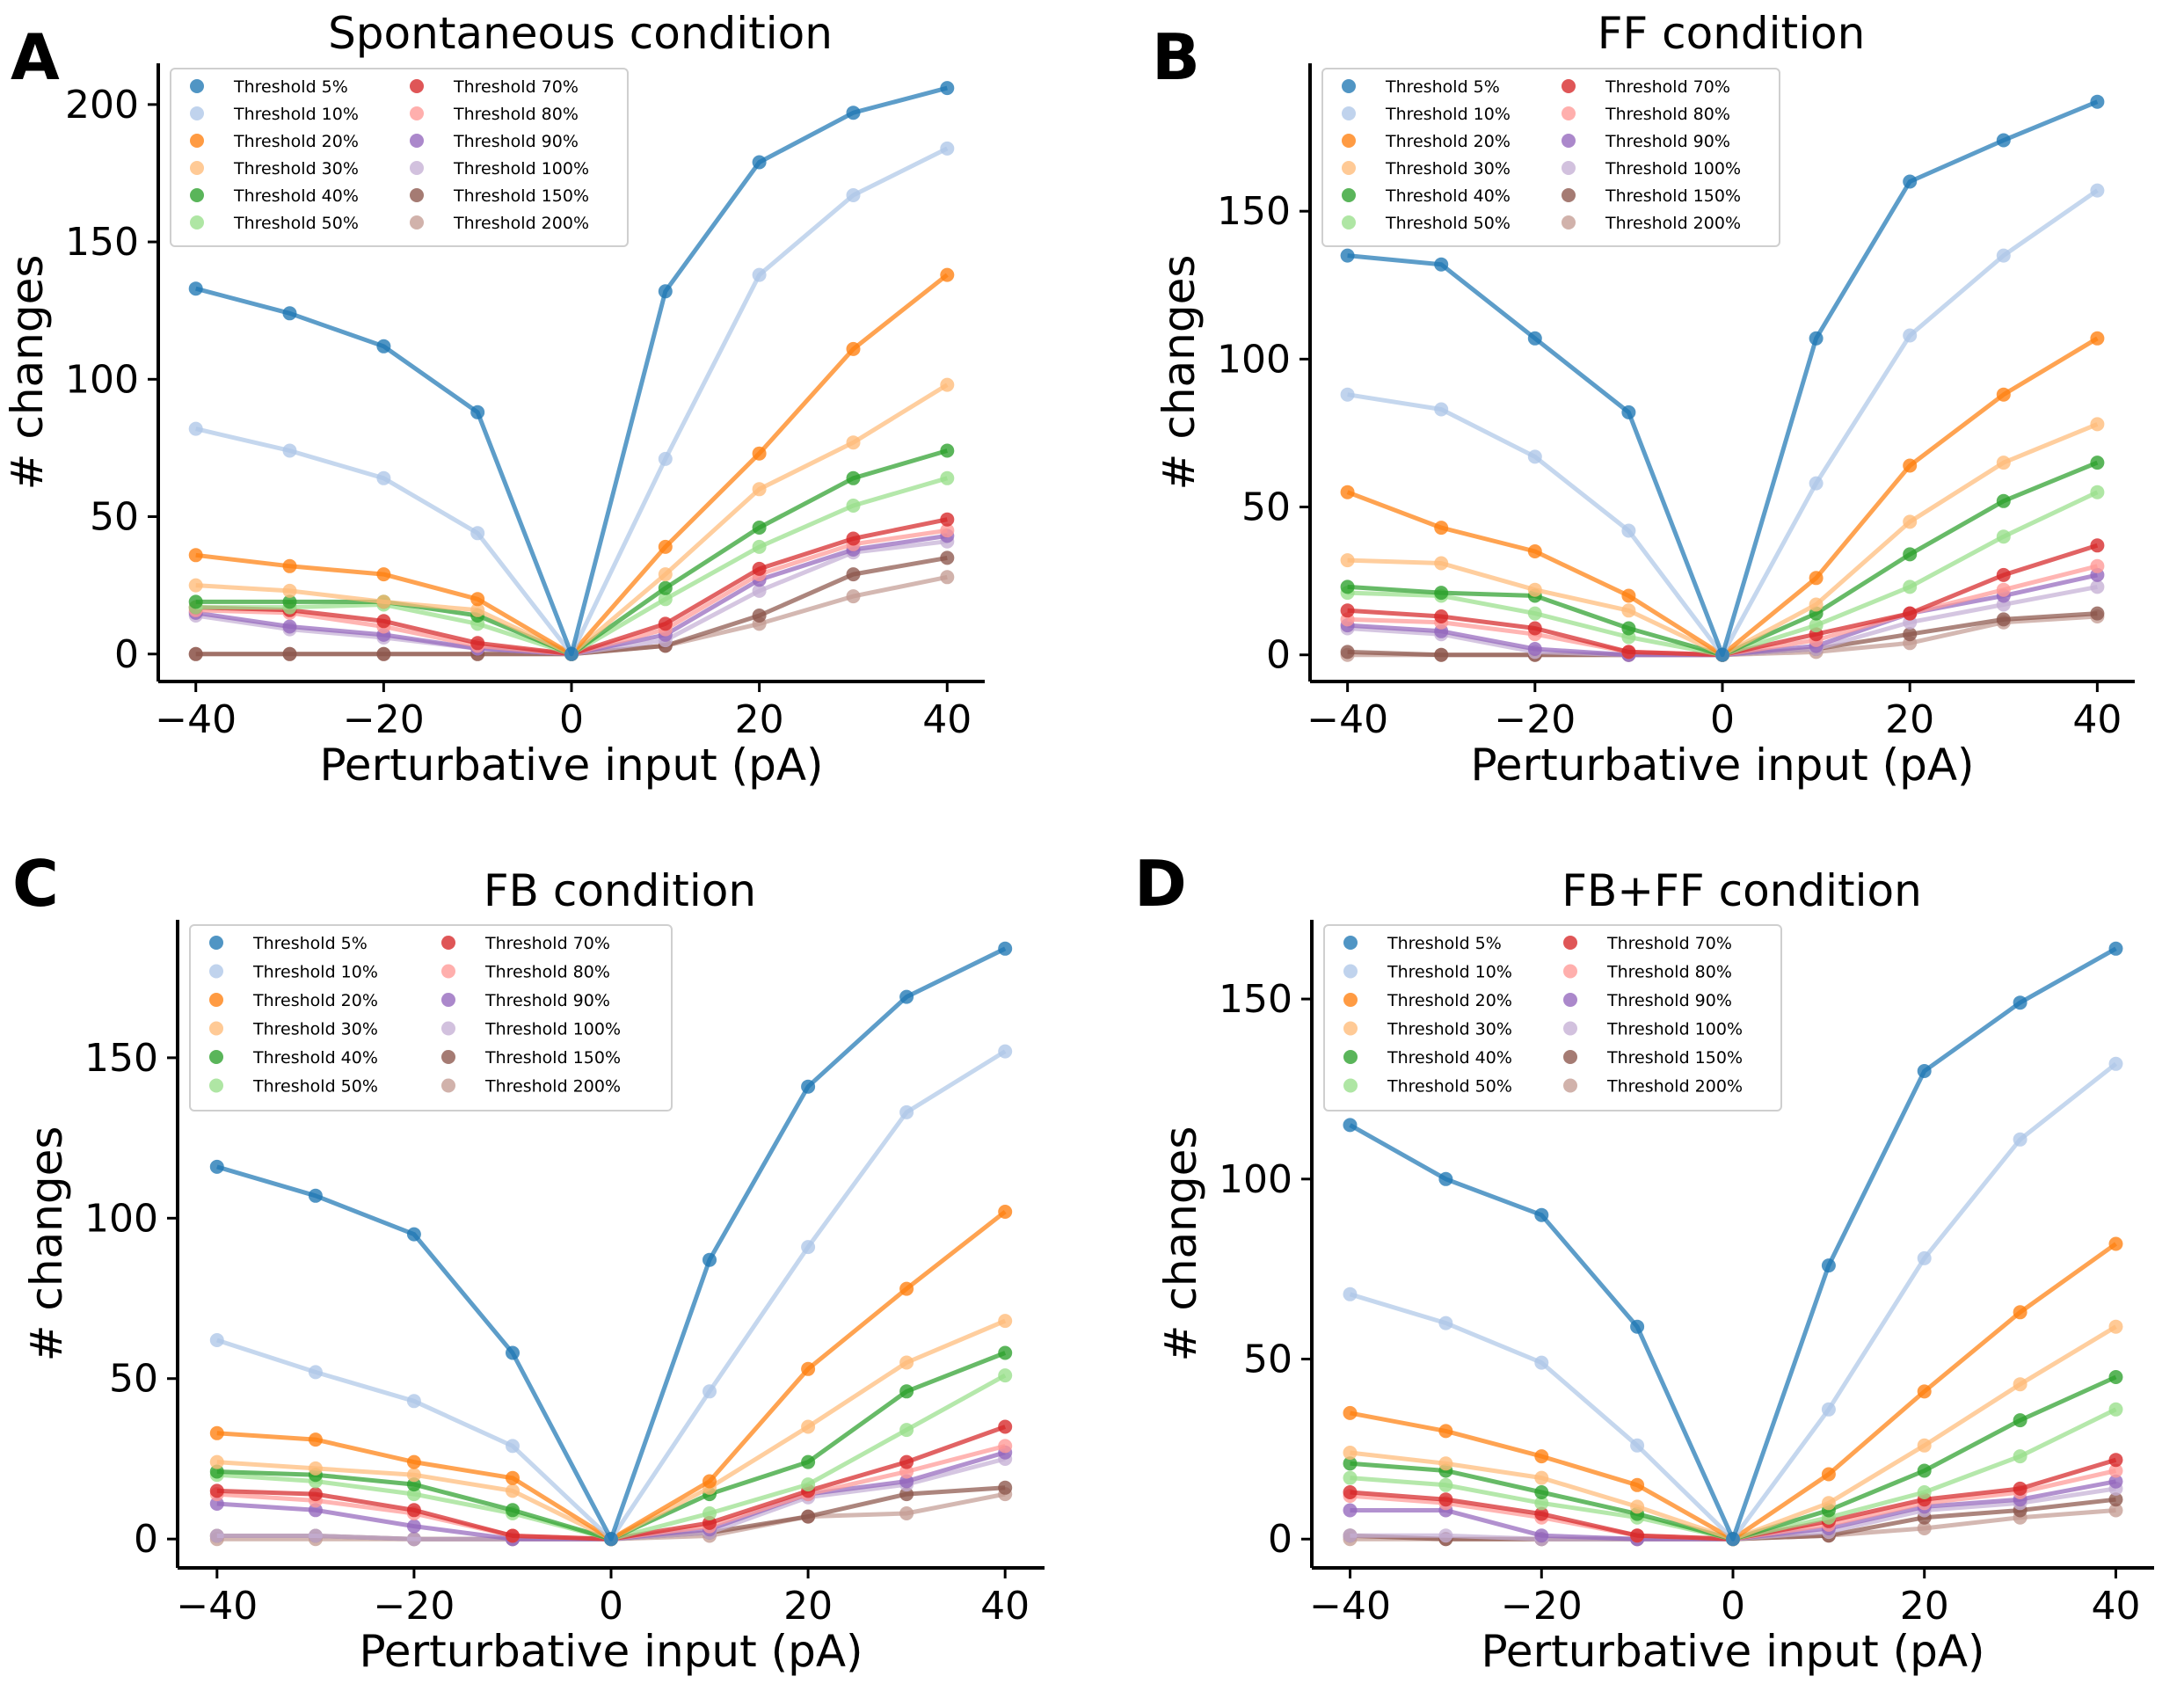 The height and width of the screenshot is (1691, 2184). What do you see at coordinates (35, 884) in the screenshot?
I see `panel-letter: C` at bounding box center [35, 884].